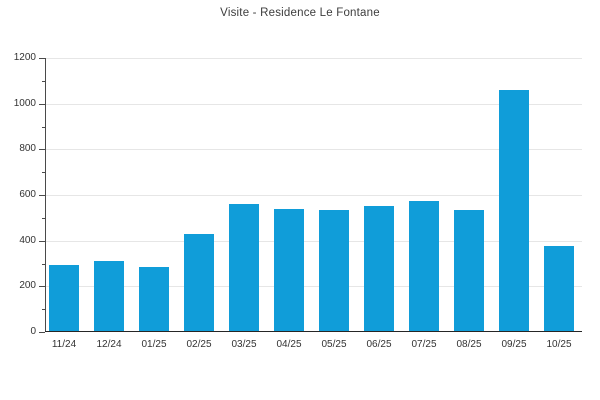  What do you see at coordinates (514, 210) in the screenshot?
I see `bar-09/25` at bounding box center [514, 210].